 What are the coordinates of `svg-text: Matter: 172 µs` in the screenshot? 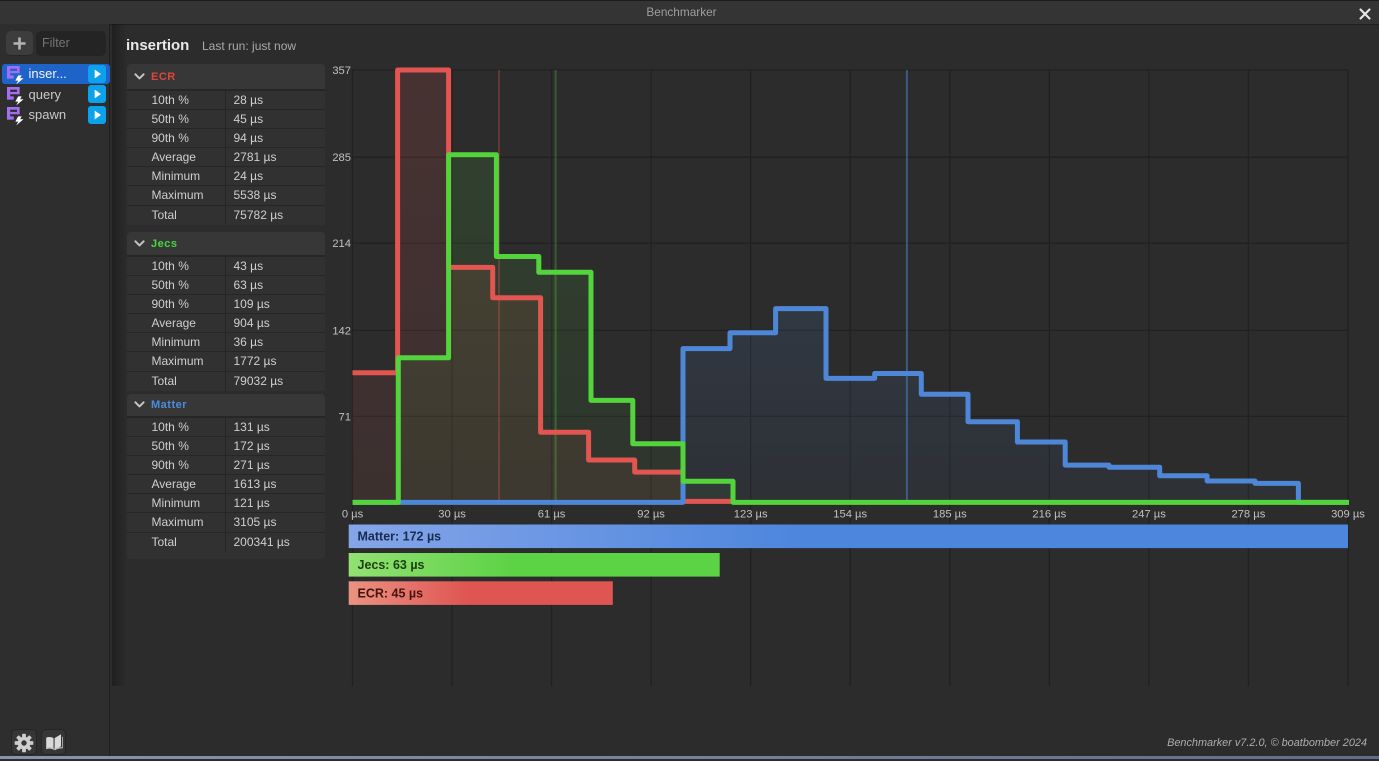 It's located at (400, 537).